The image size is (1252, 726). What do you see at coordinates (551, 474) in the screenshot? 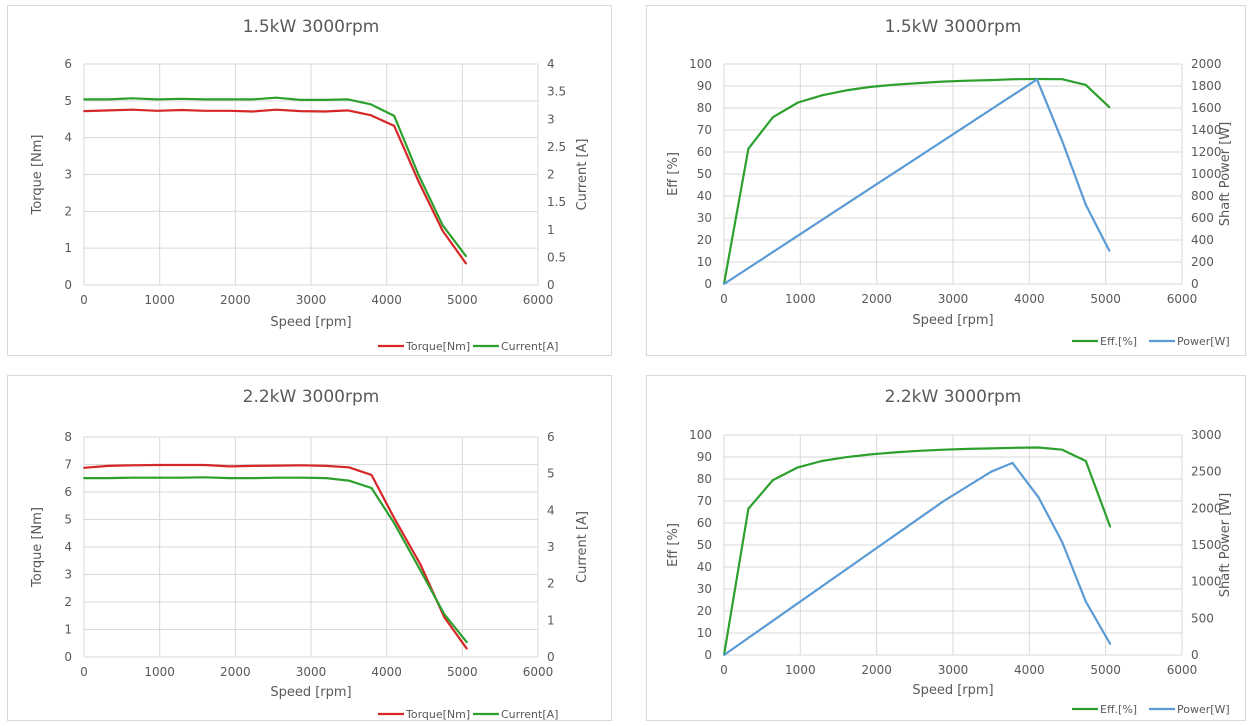
I see `y2-tick-label: 5` at bounding box center [551, 474].